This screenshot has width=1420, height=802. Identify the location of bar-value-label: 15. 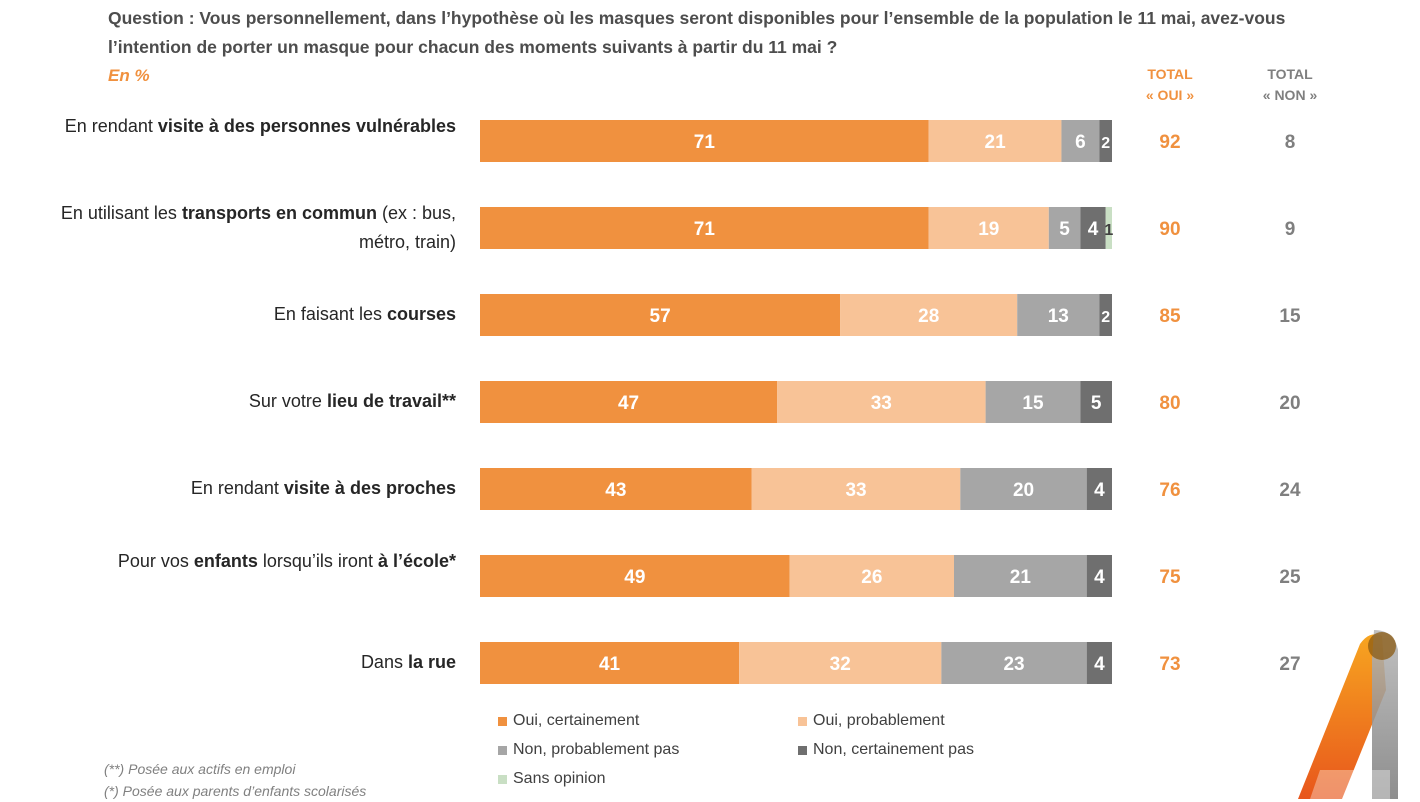
(1033, 403).